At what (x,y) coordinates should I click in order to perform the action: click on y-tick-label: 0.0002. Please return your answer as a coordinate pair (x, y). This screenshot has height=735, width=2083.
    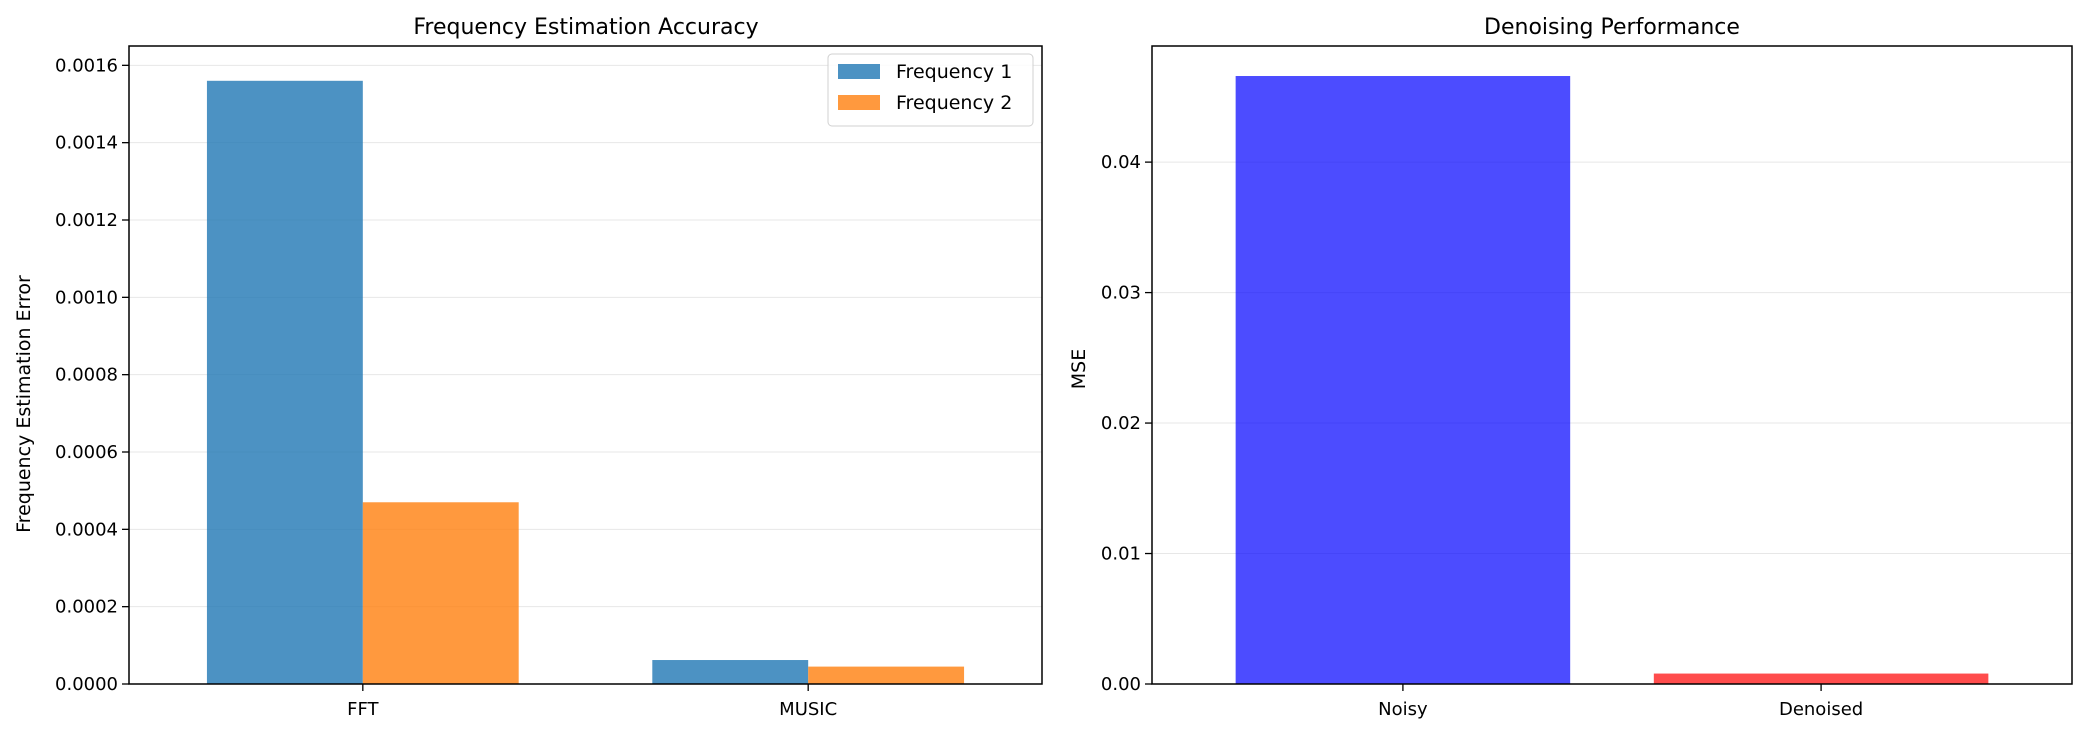
    Looking at the image, I should click on (86, 607).